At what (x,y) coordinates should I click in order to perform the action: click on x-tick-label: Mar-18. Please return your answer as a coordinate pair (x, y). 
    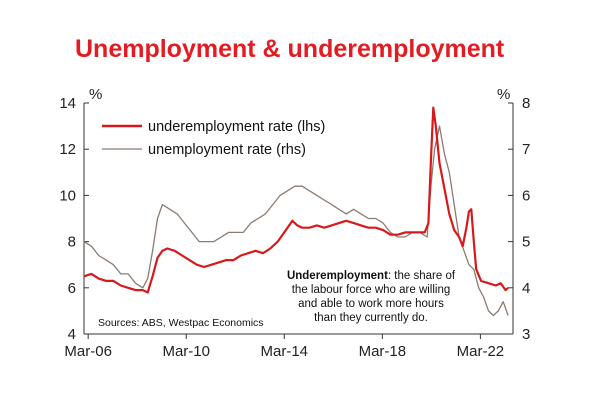
    Looking at the image, I should click on (383, 351).